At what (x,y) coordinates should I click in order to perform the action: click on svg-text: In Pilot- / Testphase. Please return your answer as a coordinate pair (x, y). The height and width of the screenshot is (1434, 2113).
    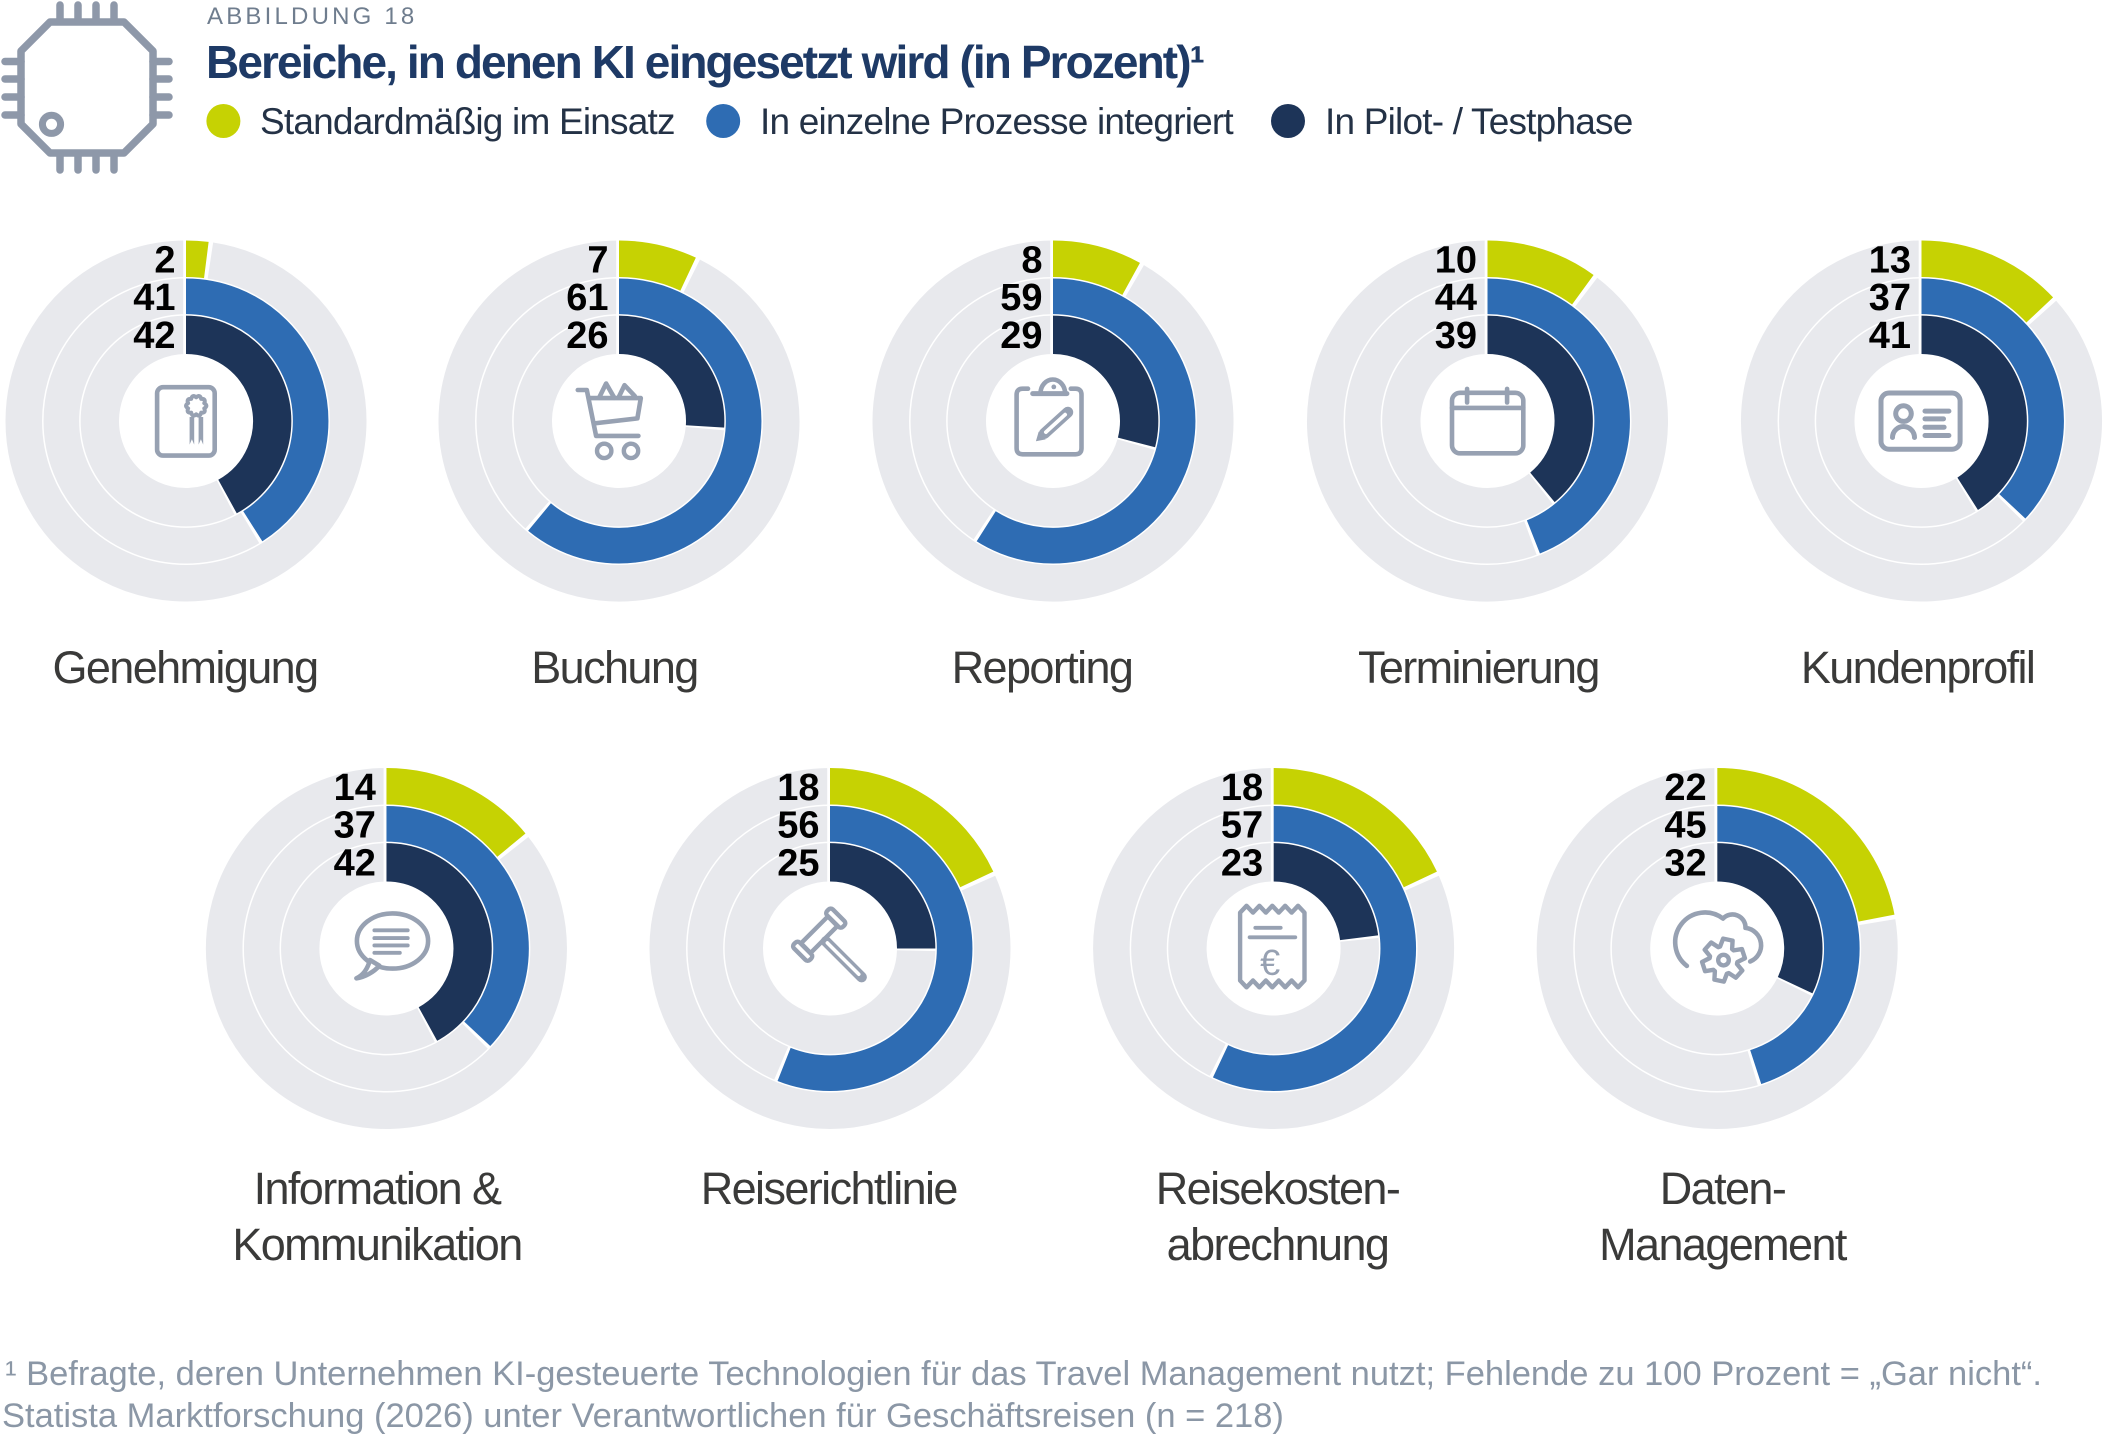
    Looking at the image, I should click on (1478, 121).